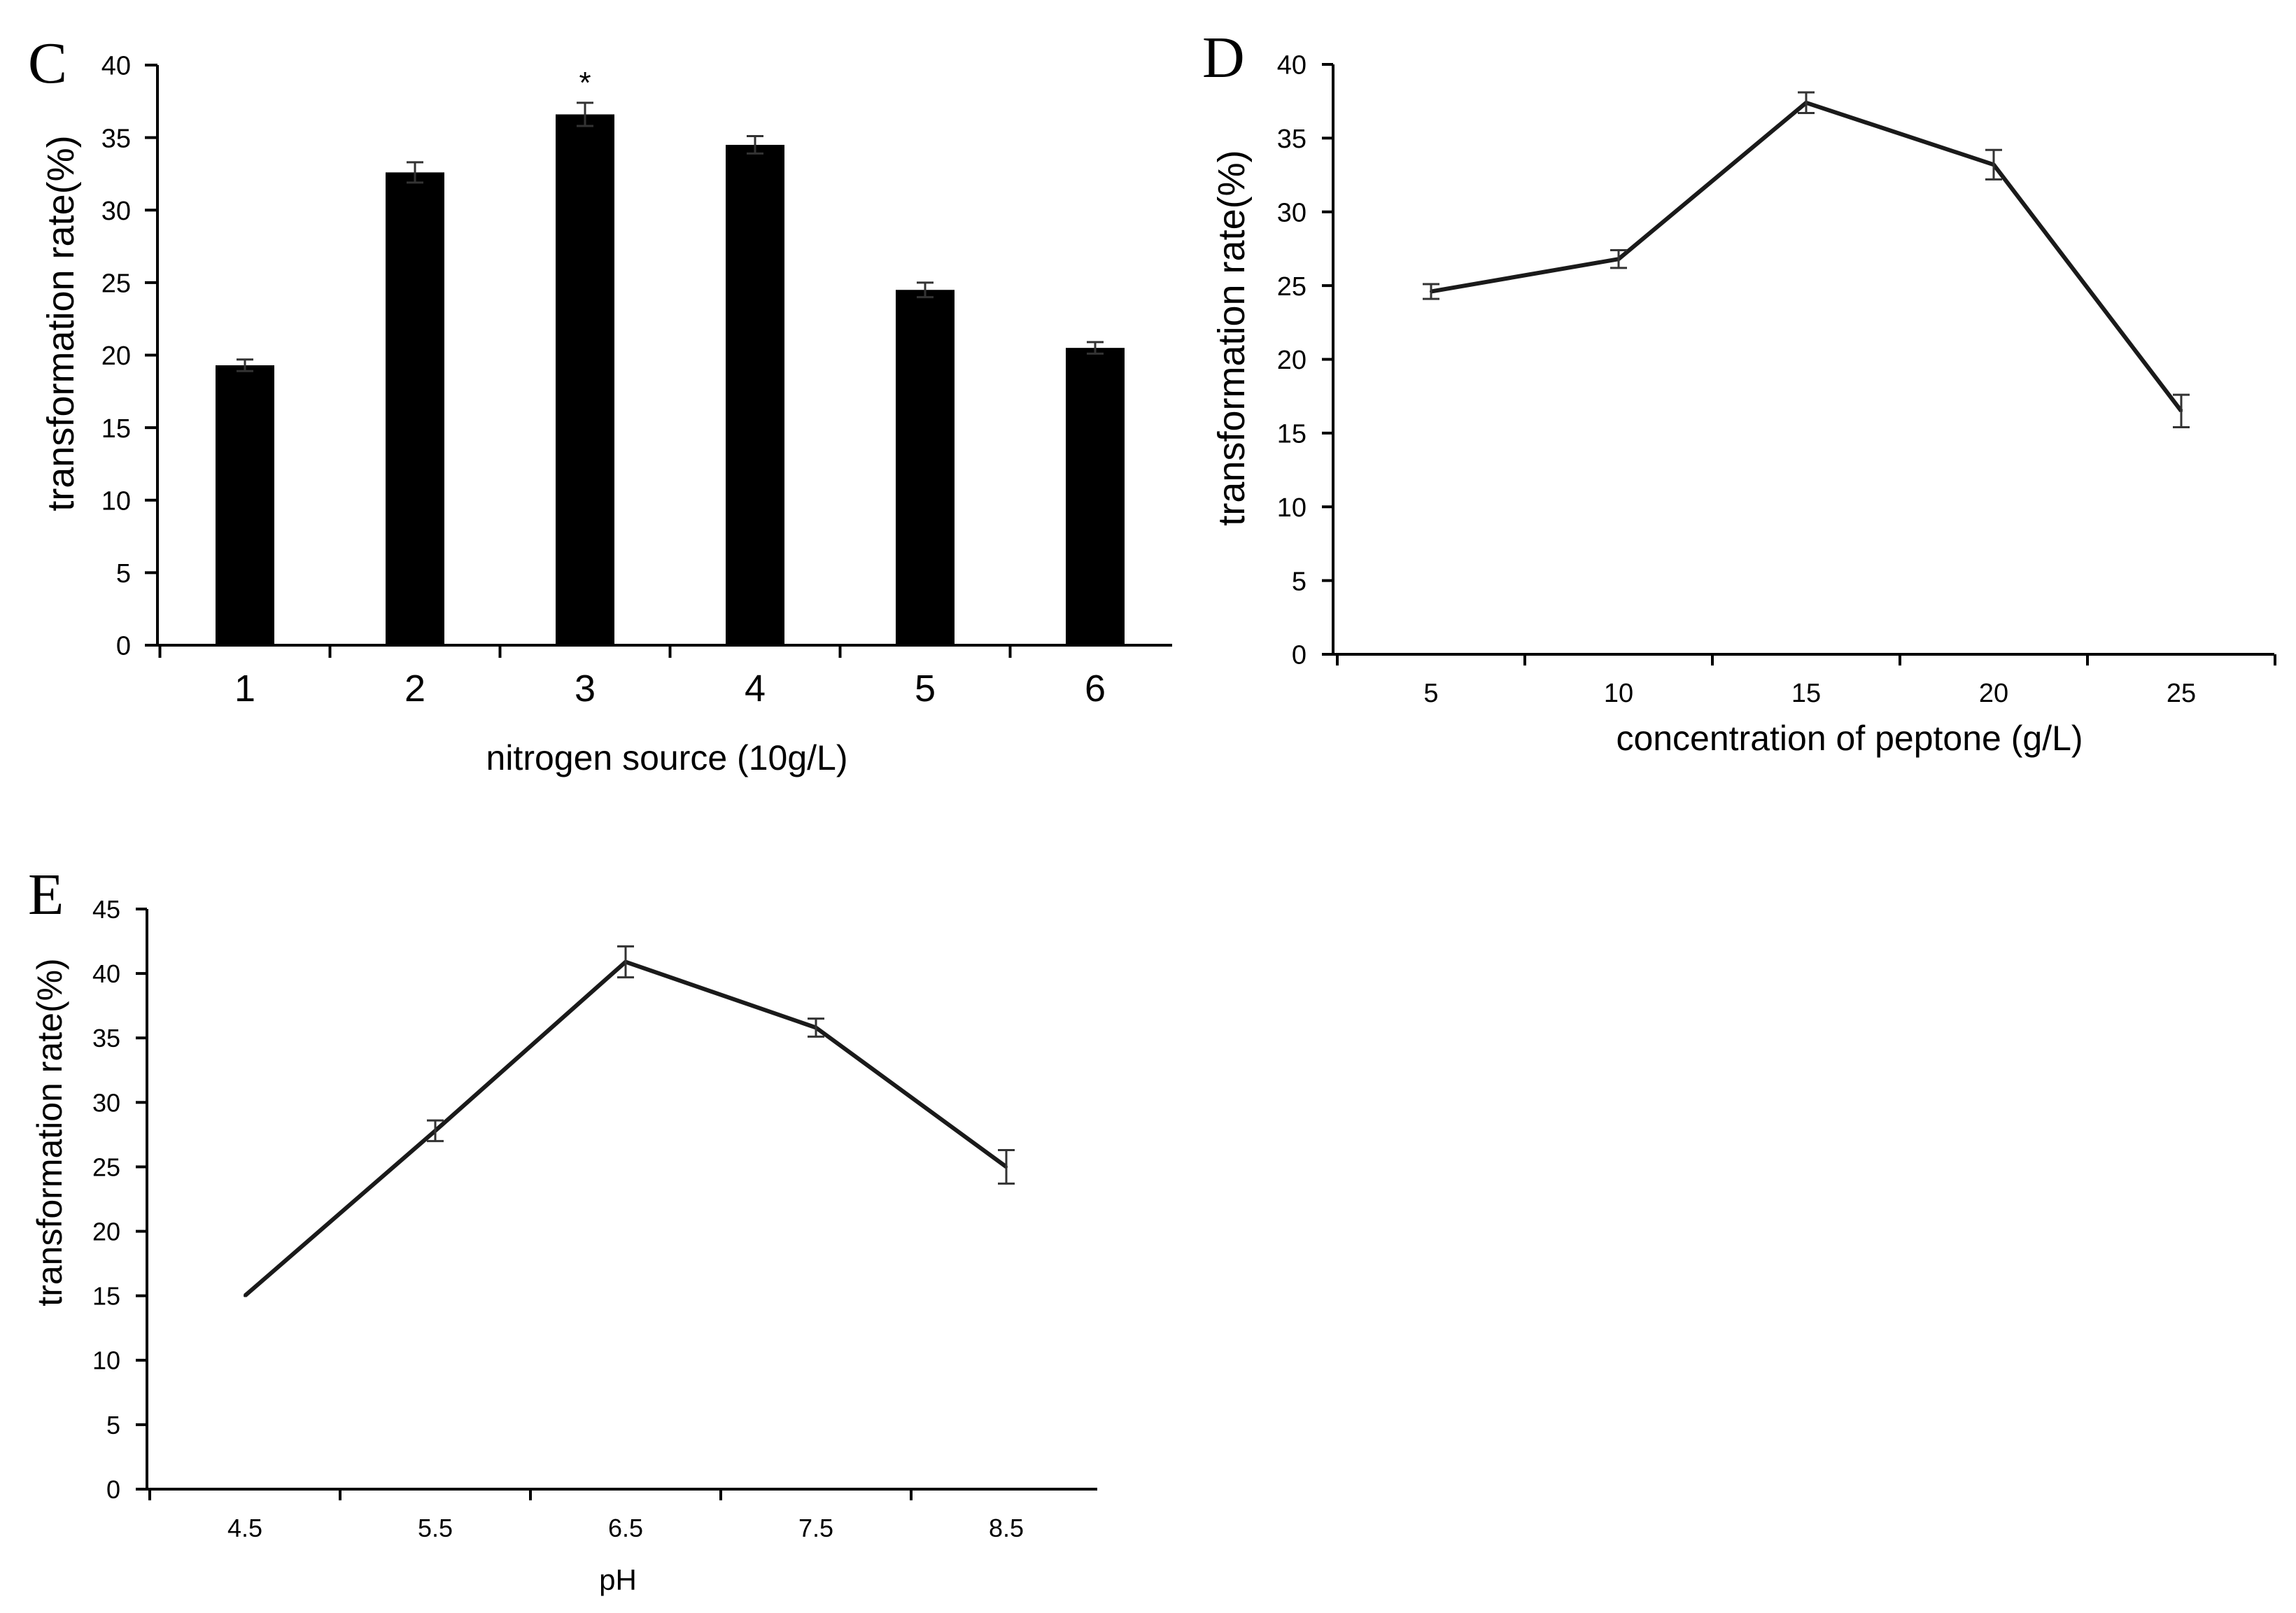 The width and height of the screenshot is (2296, 1613). Describe the element at coordinates (244, 1528) in the screenshot. I see `x-tick-label: 4.5` at that location.